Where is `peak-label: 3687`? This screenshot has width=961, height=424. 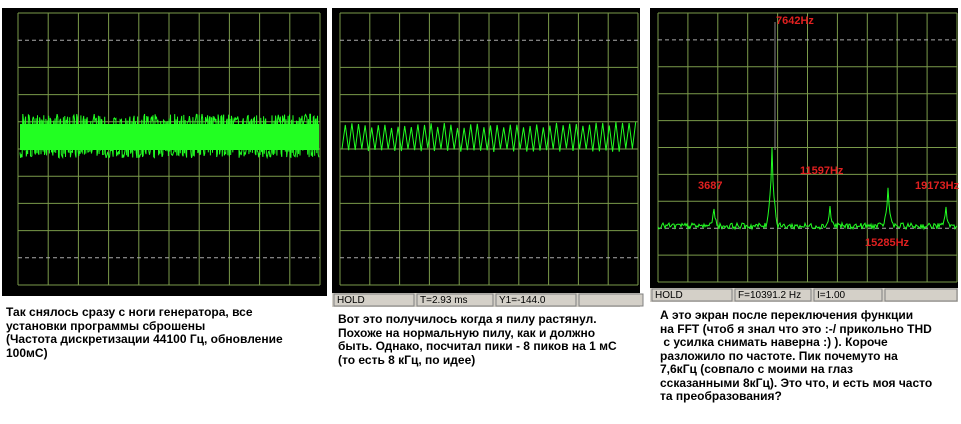
peak-label: 3687 is located at coordinates (710, 186).